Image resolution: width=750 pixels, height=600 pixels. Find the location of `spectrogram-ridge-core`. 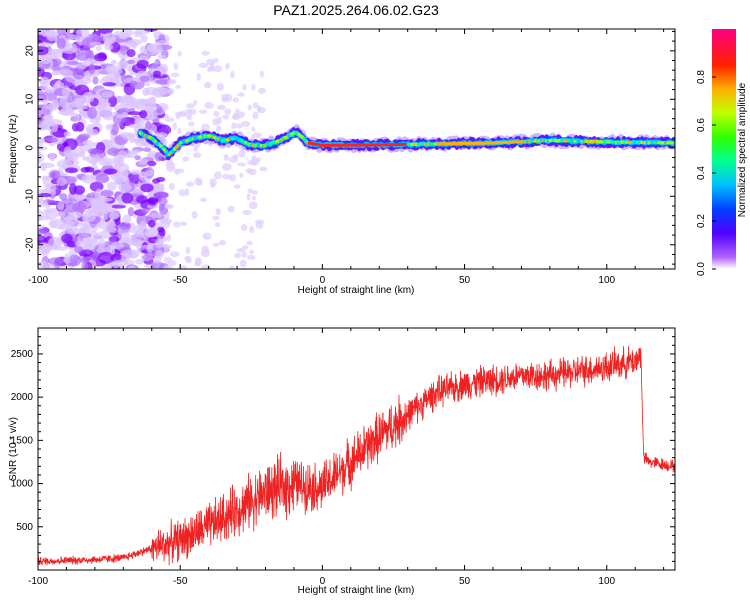

spectrogram-ridge-core is located at coordinates (673, 143).